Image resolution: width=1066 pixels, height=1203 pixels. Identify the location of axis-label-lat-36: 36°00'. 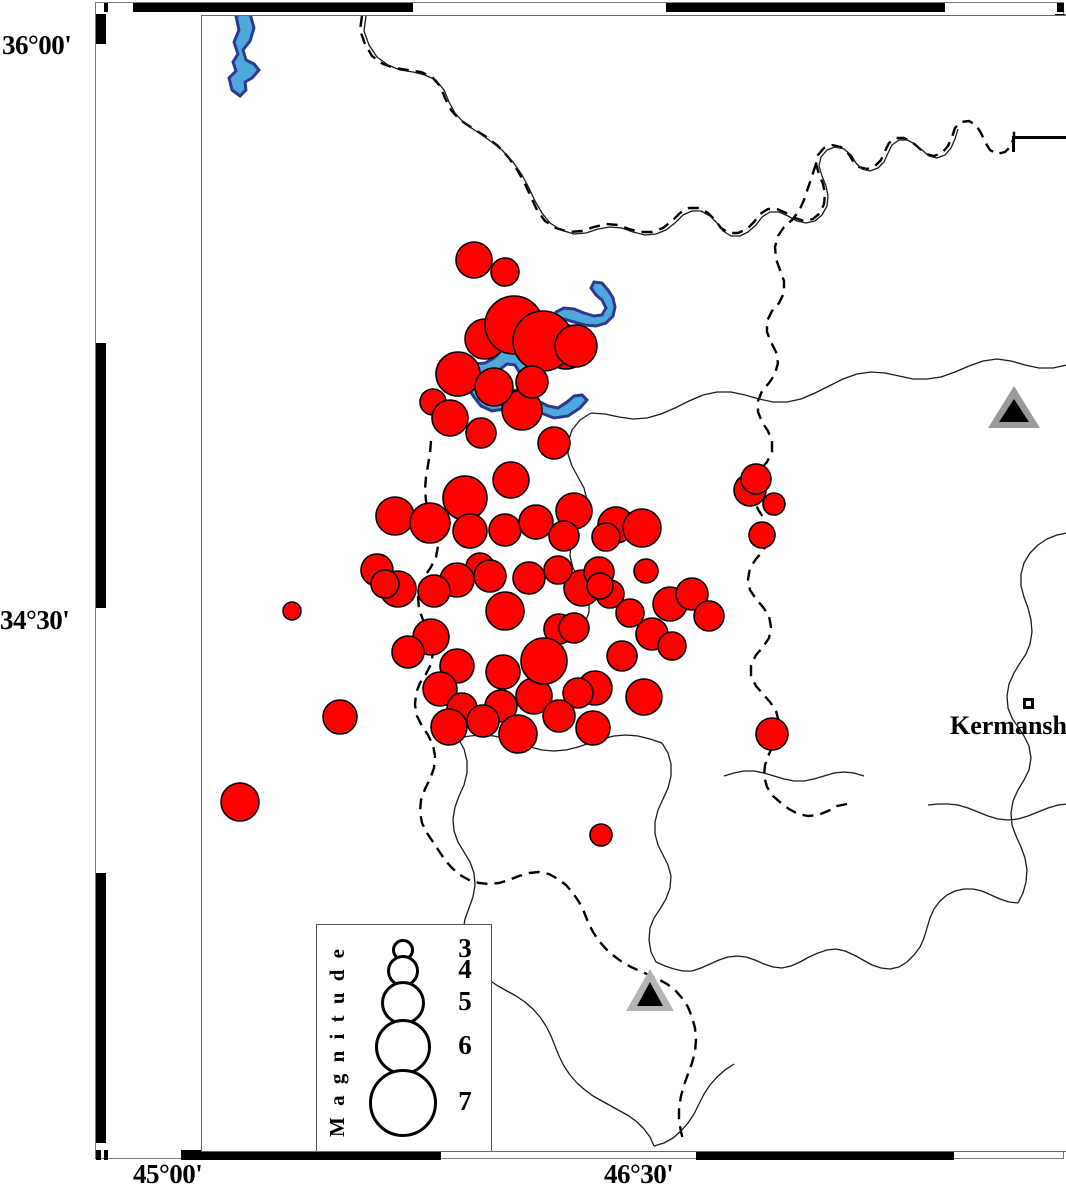
(37, 45).